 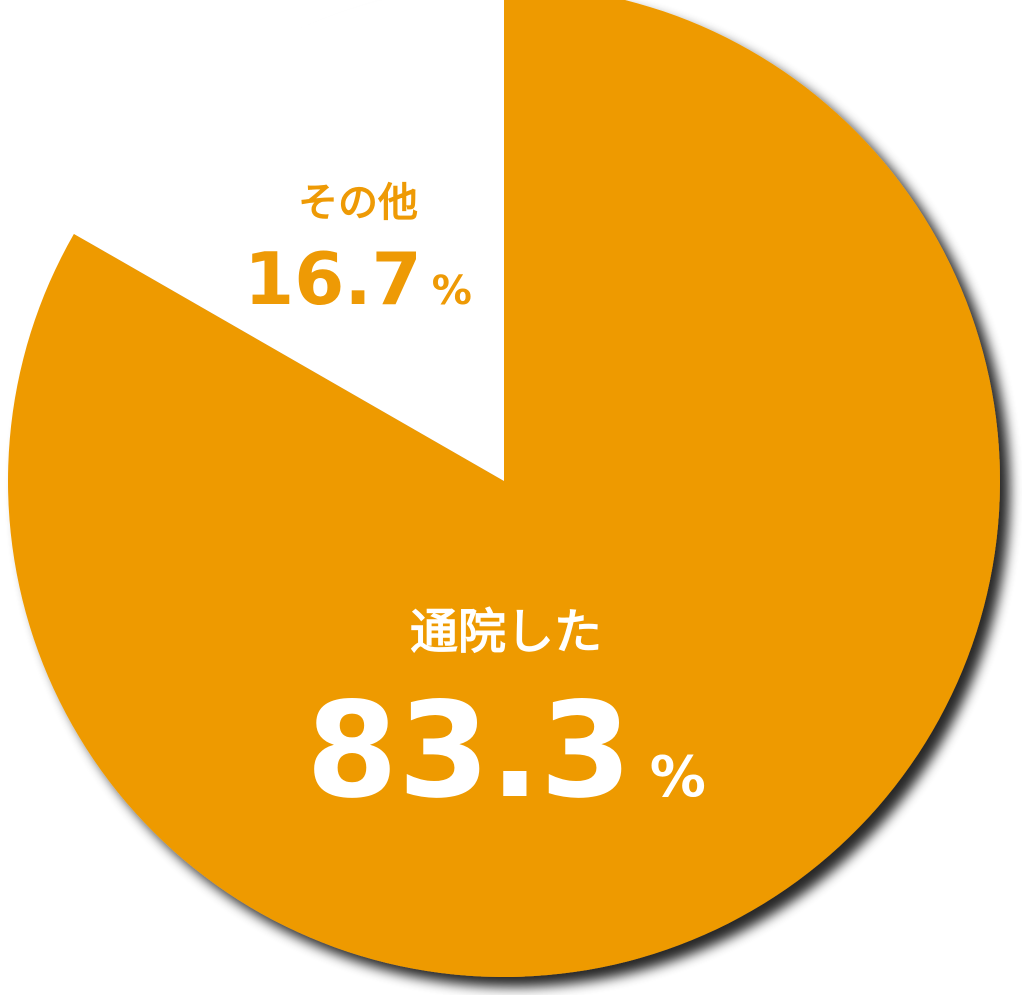 What do you see at coordinates (469, 751) in the screenshot?
I see `slice-value-number-1: 83.3` at bounding box center [469, 751].